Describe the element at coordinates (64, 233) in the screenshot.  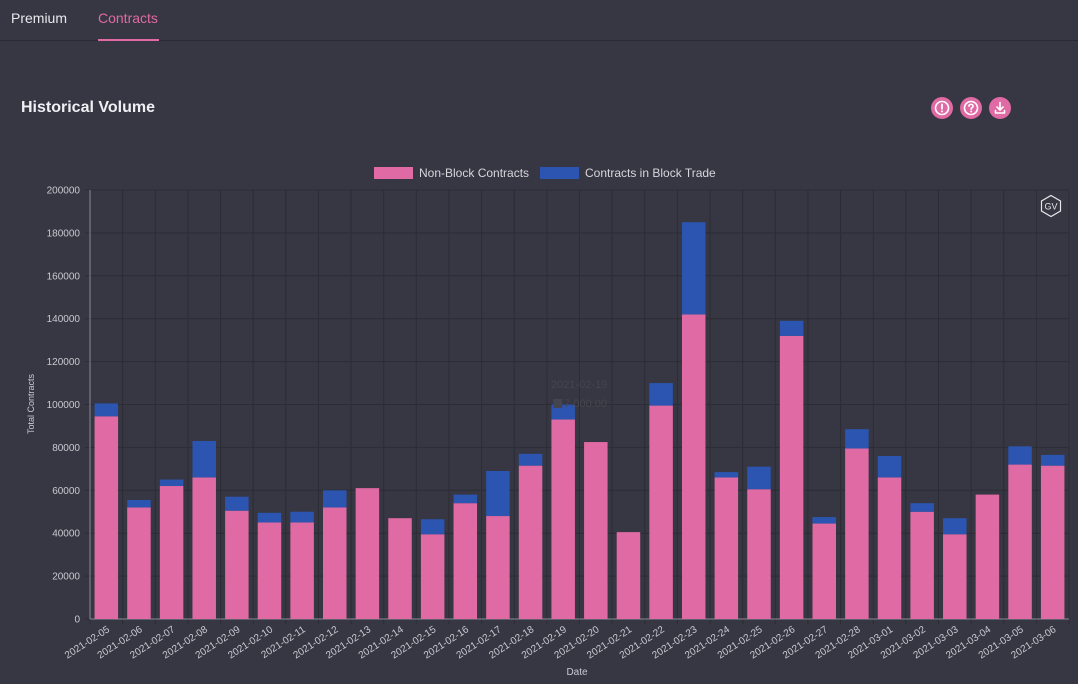
I see `y-tick-label: 180000` at that location.